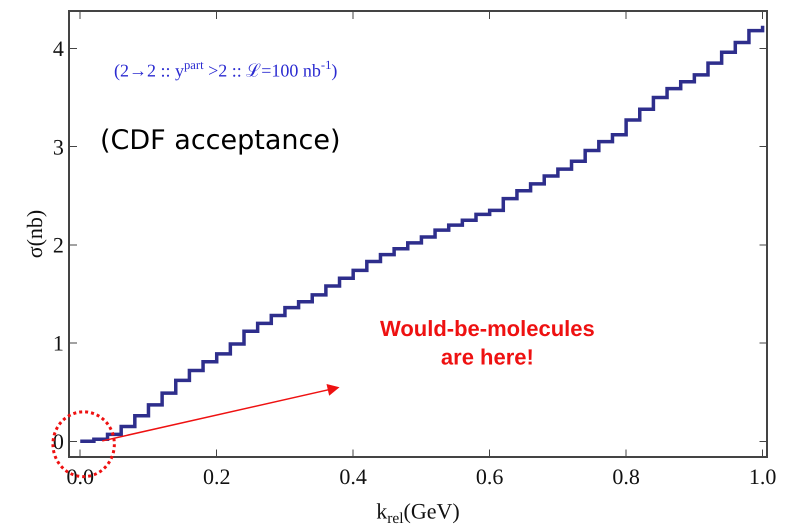 The width and height of the screenshot is (786, 530). What do you see at coordinates (626, 477) in the screenshot?
I see `x-tick-label: 0.8` at bounding box center [626, 477].